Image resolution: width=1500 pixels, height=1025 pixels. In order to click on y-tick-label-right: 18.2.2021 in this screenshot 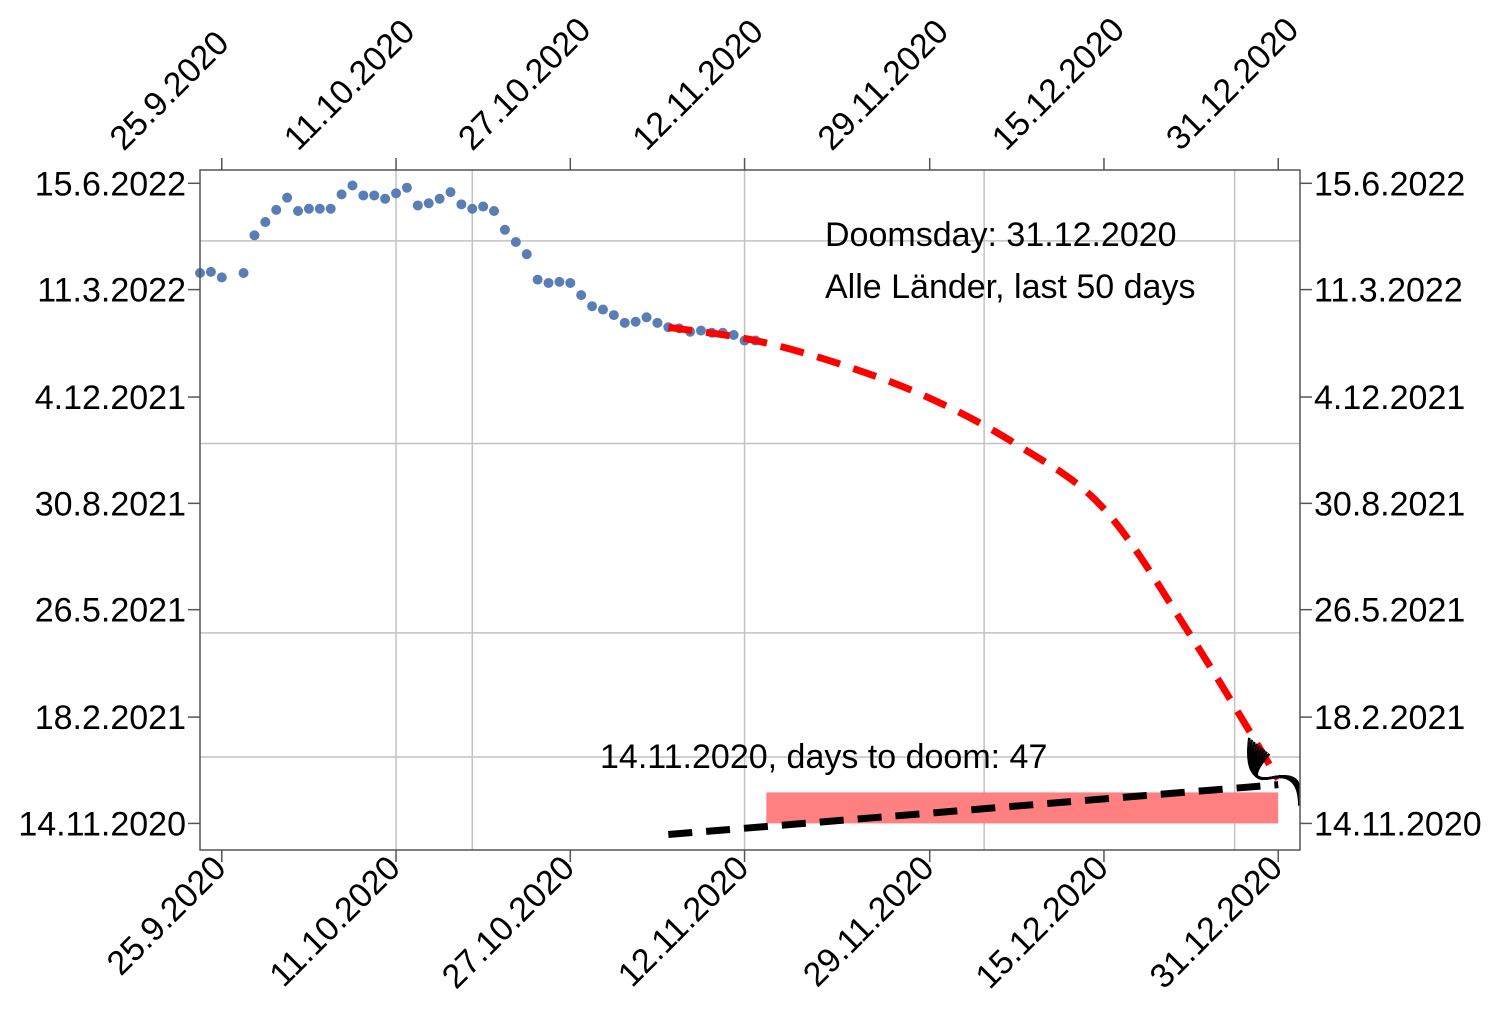, I will do `click(1389, 718)`.